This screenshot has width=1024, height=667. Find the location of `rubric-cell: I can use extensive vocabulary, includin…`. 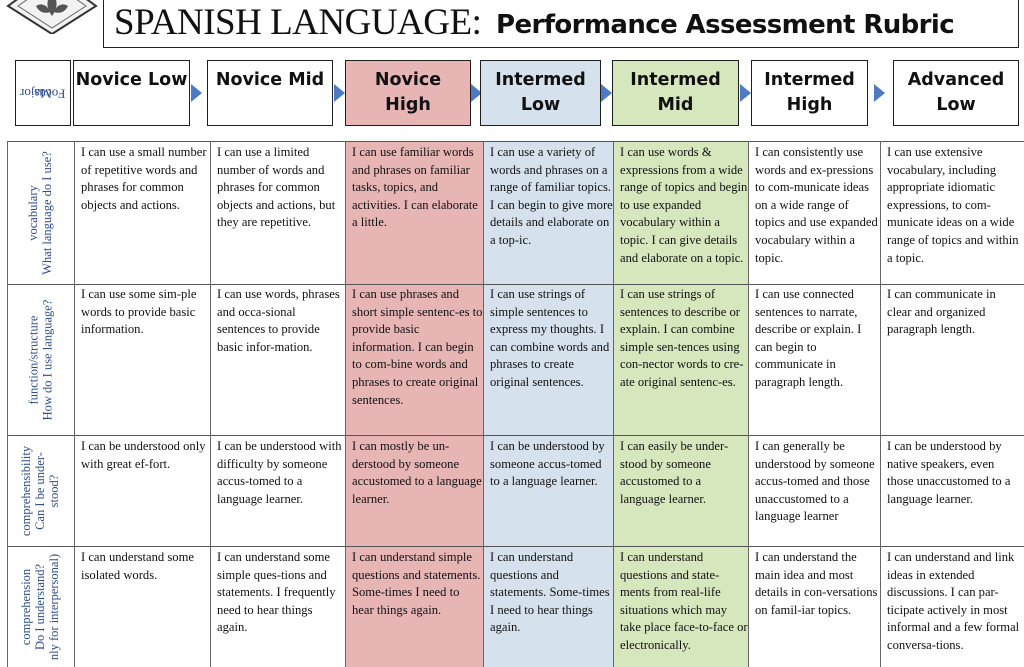

rubric-cell: I can use extensive vocabulary, includin… is located at coordinates (953, 205).